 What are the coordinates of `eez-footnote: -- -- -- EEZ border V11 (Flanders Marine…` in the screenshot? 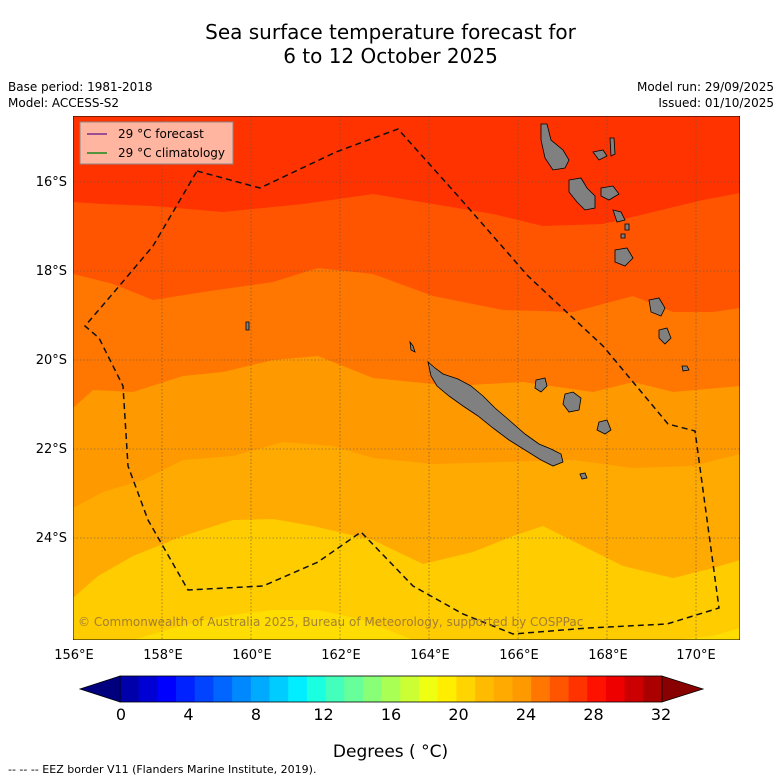 It's located at (162, 769).